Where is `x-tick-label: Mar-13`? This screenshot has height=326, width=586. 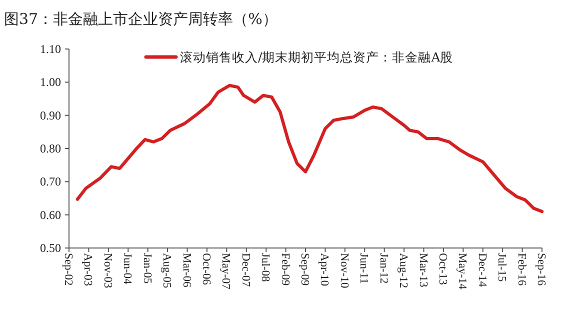 x-tick-label: Mar-13 is located at coordinates (422, 270).